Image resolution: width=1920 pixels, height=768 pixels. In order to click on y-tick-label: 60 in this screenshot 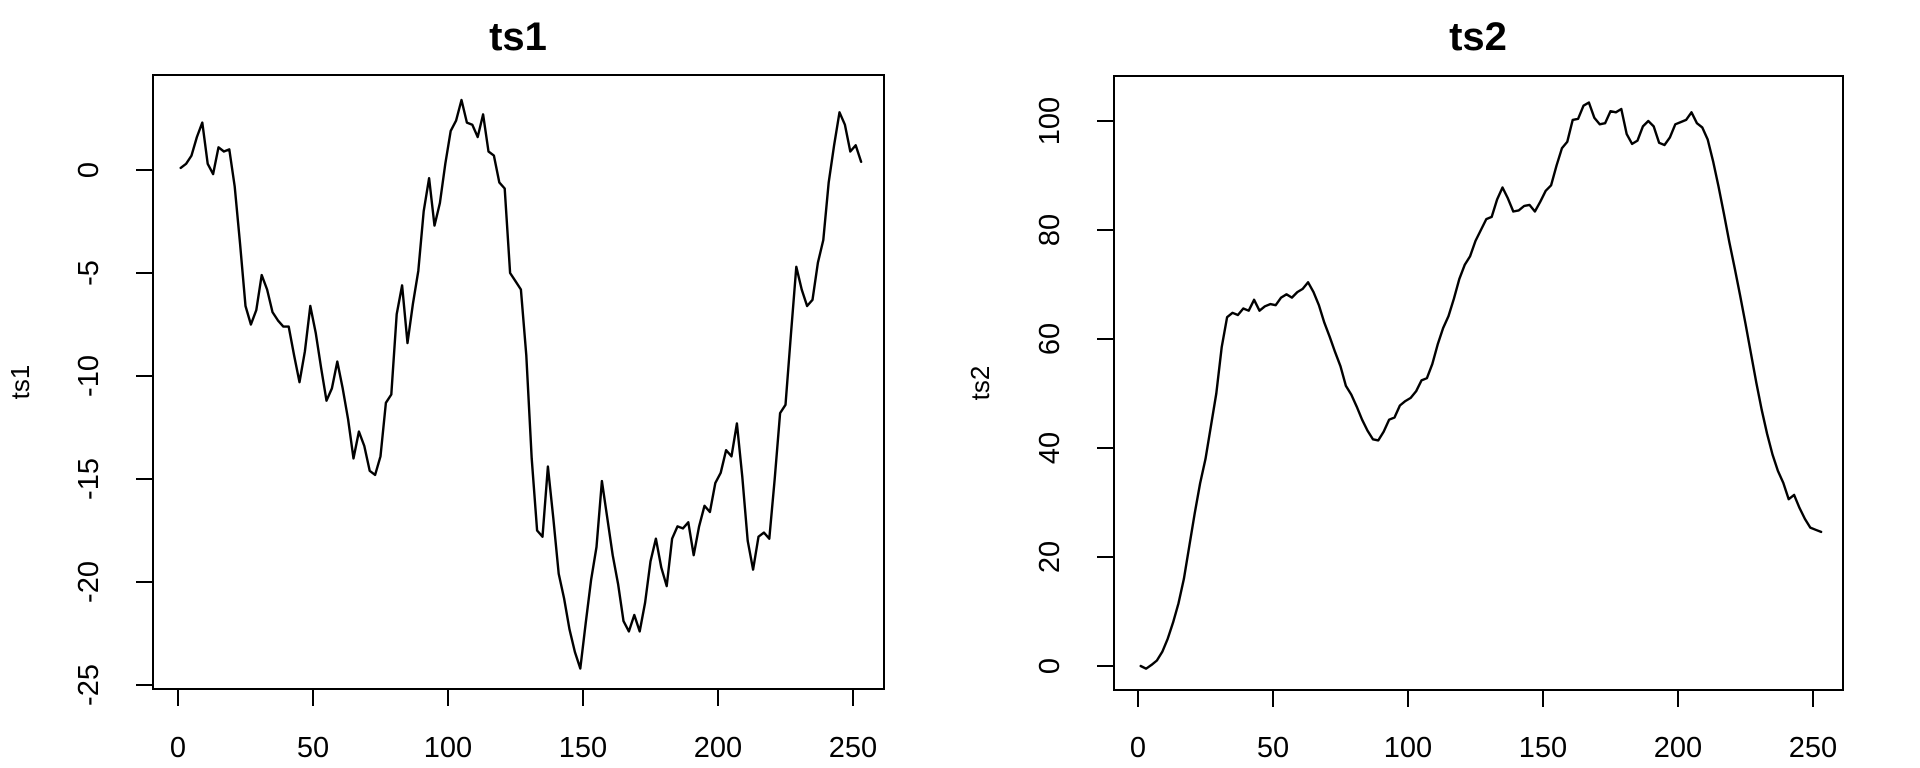, I will do `click(1050, 339)`.